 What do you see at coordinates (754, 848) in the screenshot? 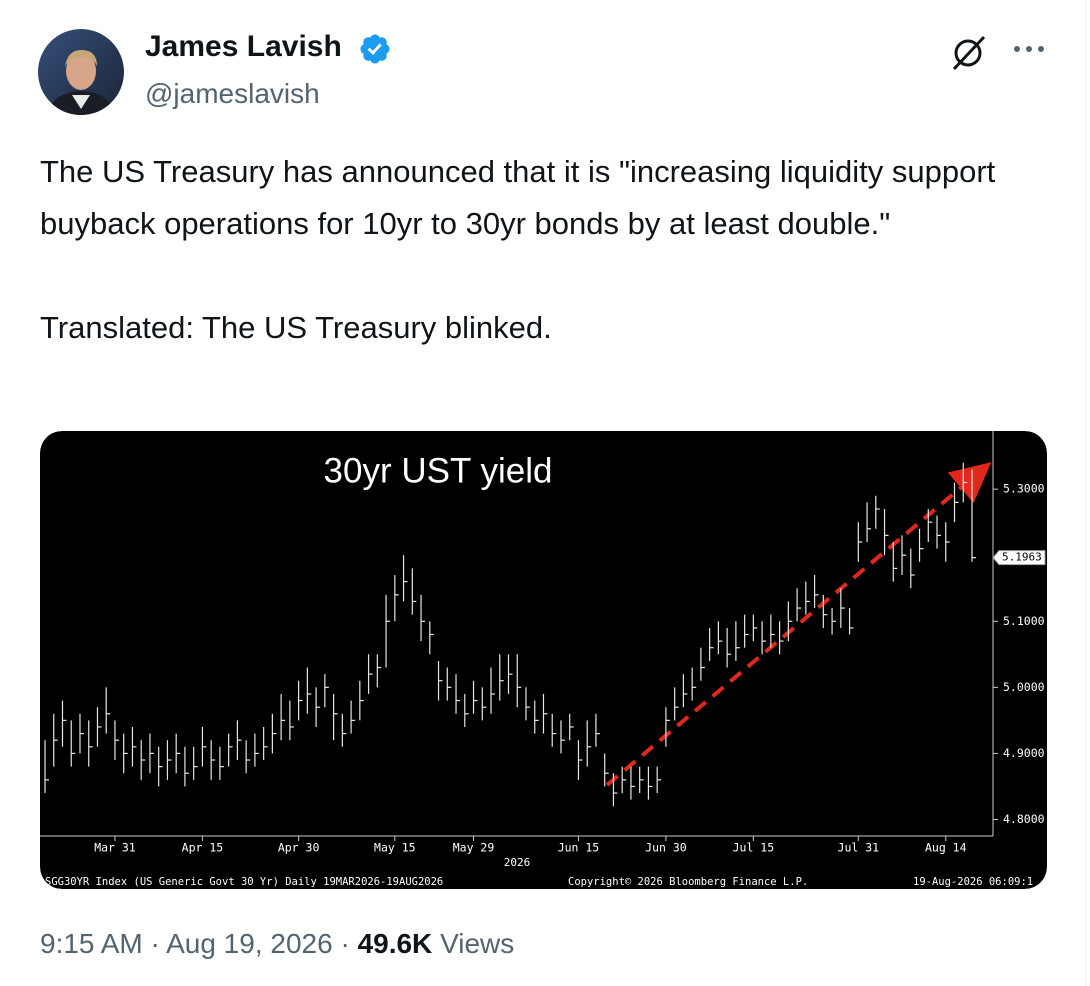
I see `x-tick-label: Jul 15` at bounding box center [754, 848].